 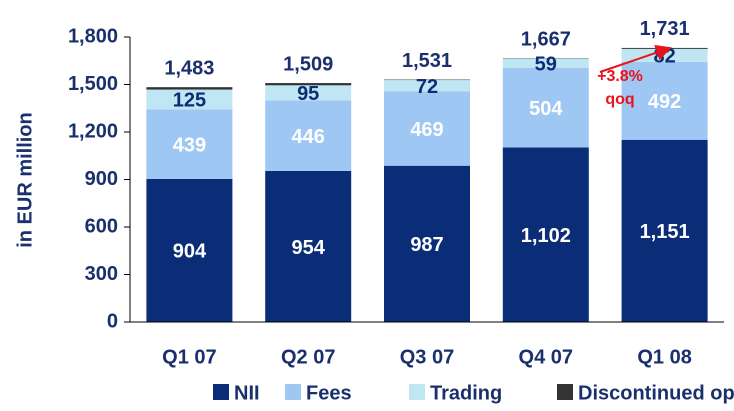 I want to click on data-label: 954, so click(x=309, y=248).